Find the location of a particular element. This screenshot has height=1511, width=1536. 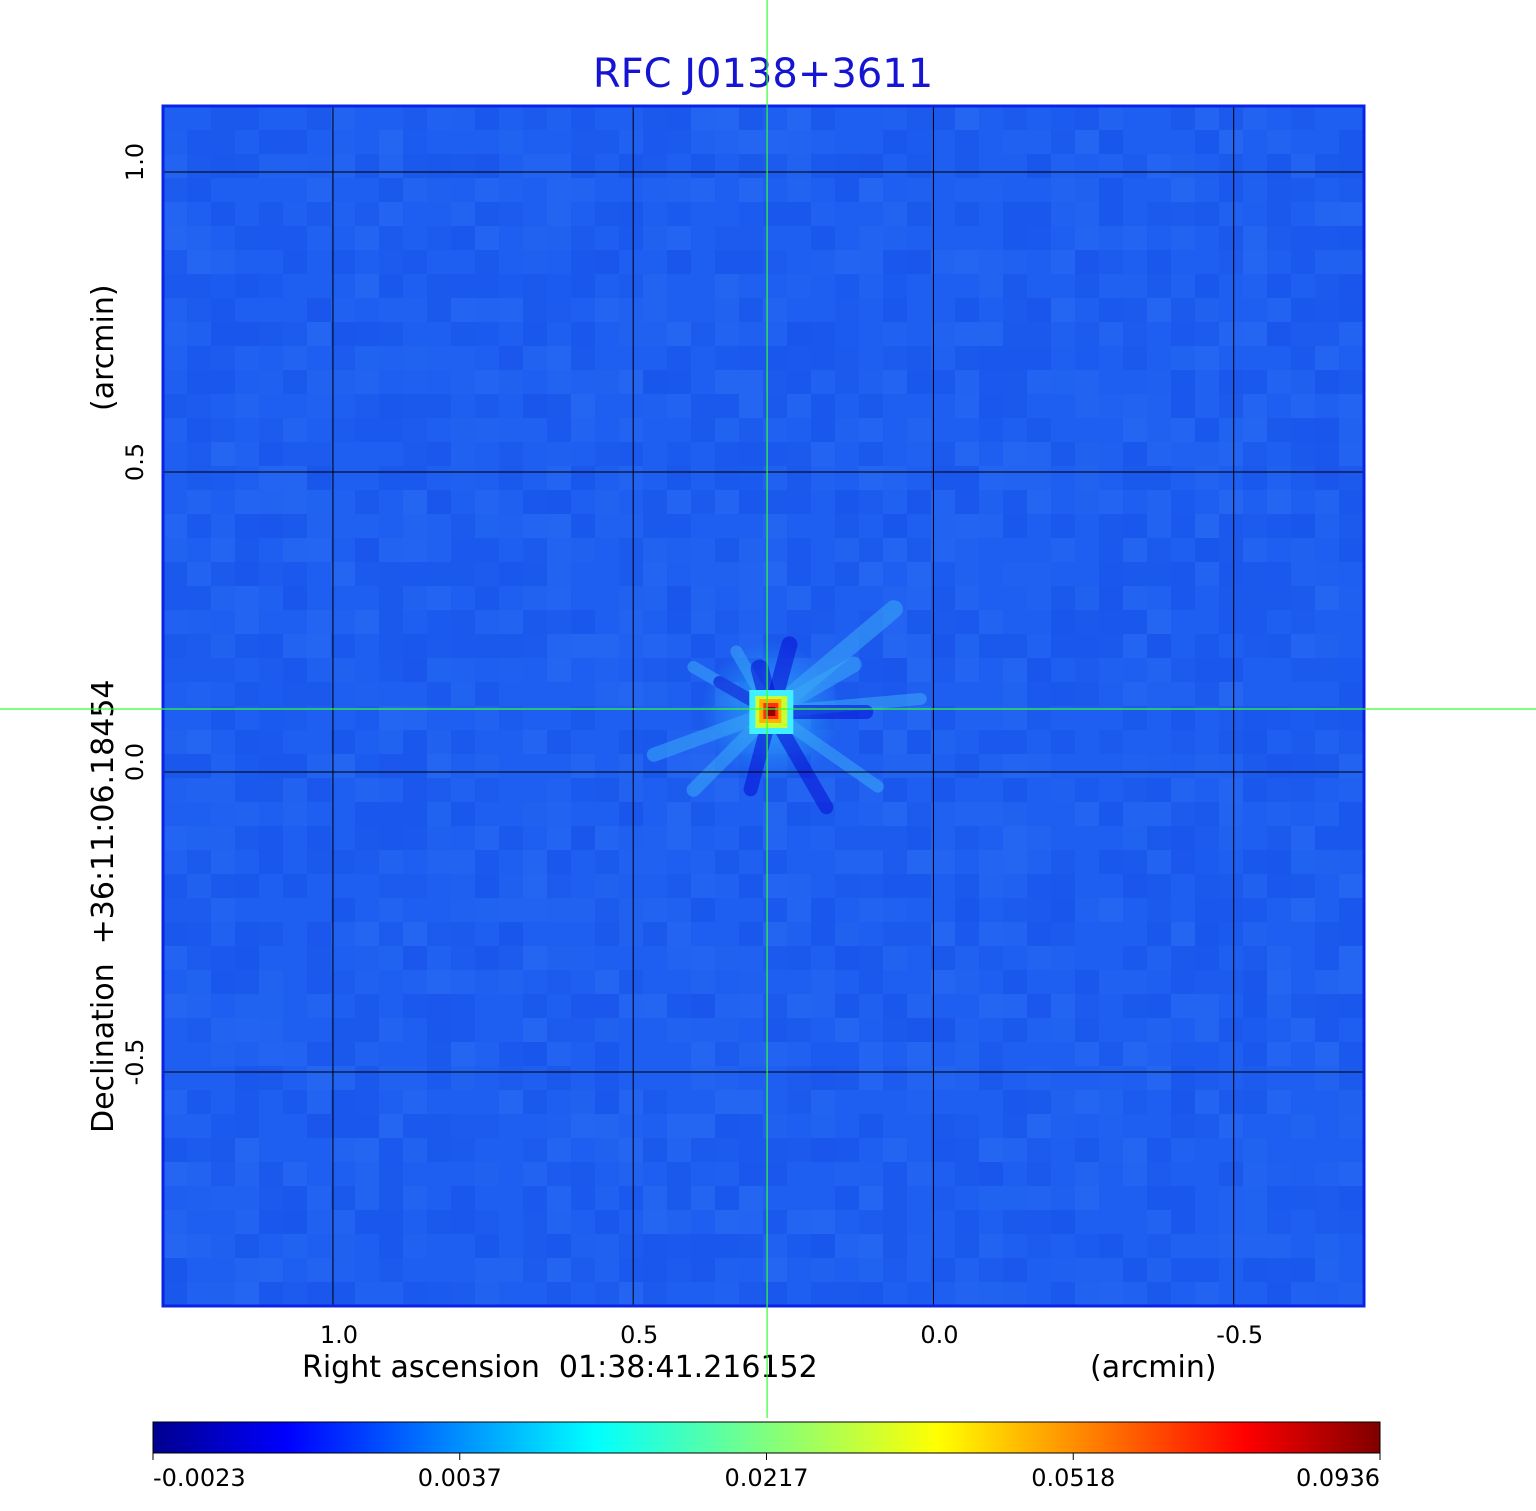

x-tick-label: -0.5 is located at coordinates (1239, 1335).